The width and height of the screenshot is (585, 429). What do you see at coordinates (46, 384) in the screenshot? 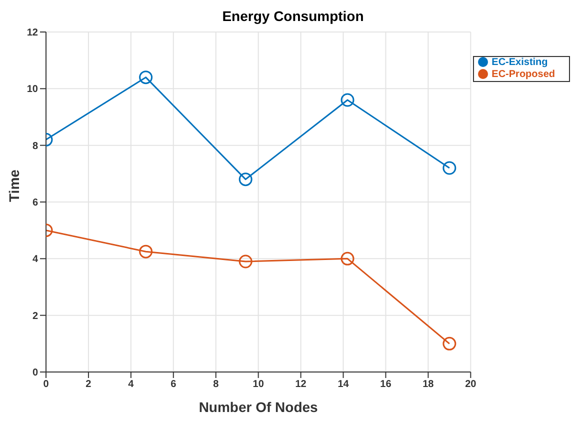
I see `x-tick-label: 0` at bounding box center [46, 384].